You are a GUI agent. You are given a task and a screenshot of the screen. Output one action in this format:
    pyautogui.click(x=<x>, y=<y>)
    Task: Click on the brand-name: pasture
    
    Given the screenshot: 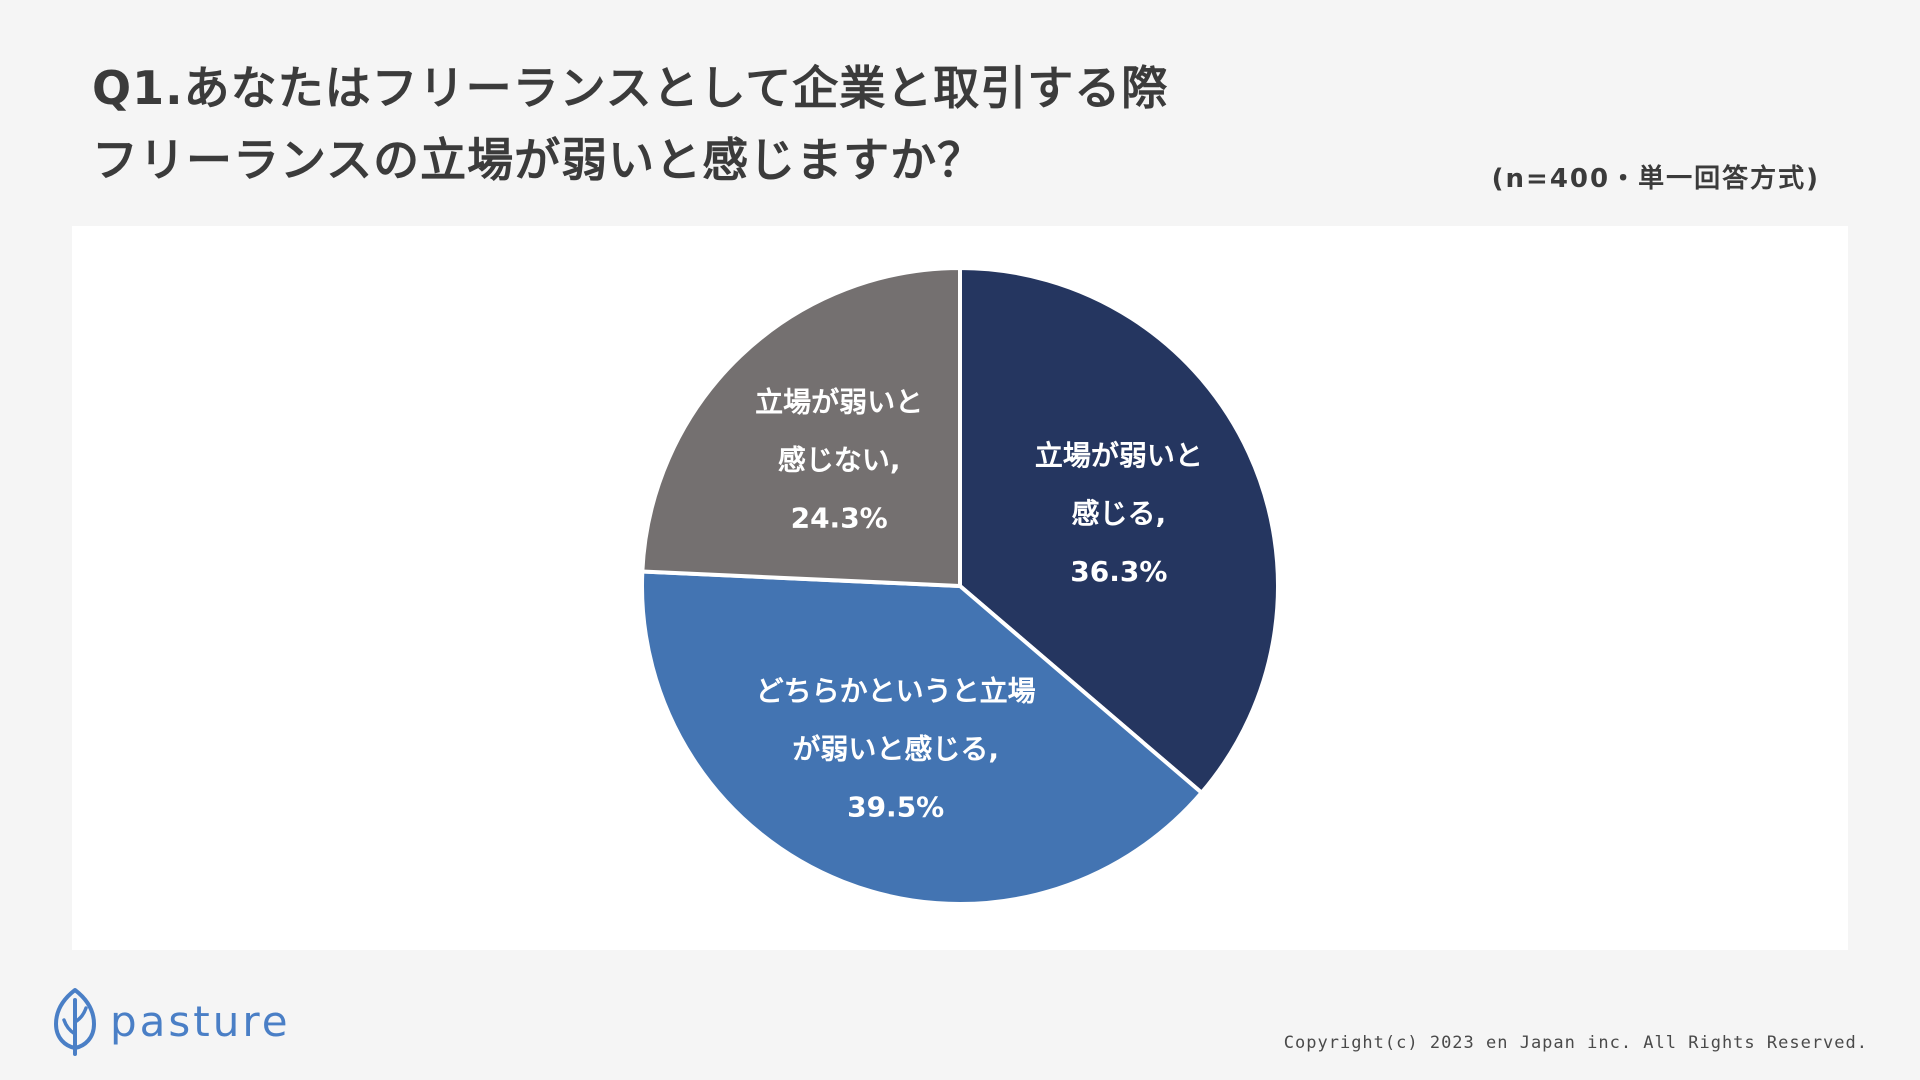 What is the action you would take?
    pyautogui.click(x=200, y=1021)
    